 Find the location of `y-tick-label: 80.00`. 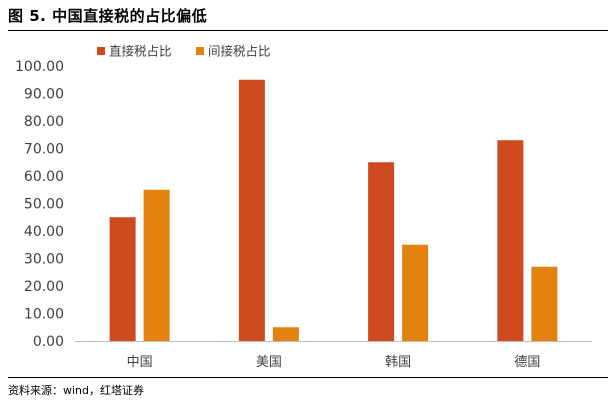

y-tick-label: 80.00 is located at coordinates (44, 122).